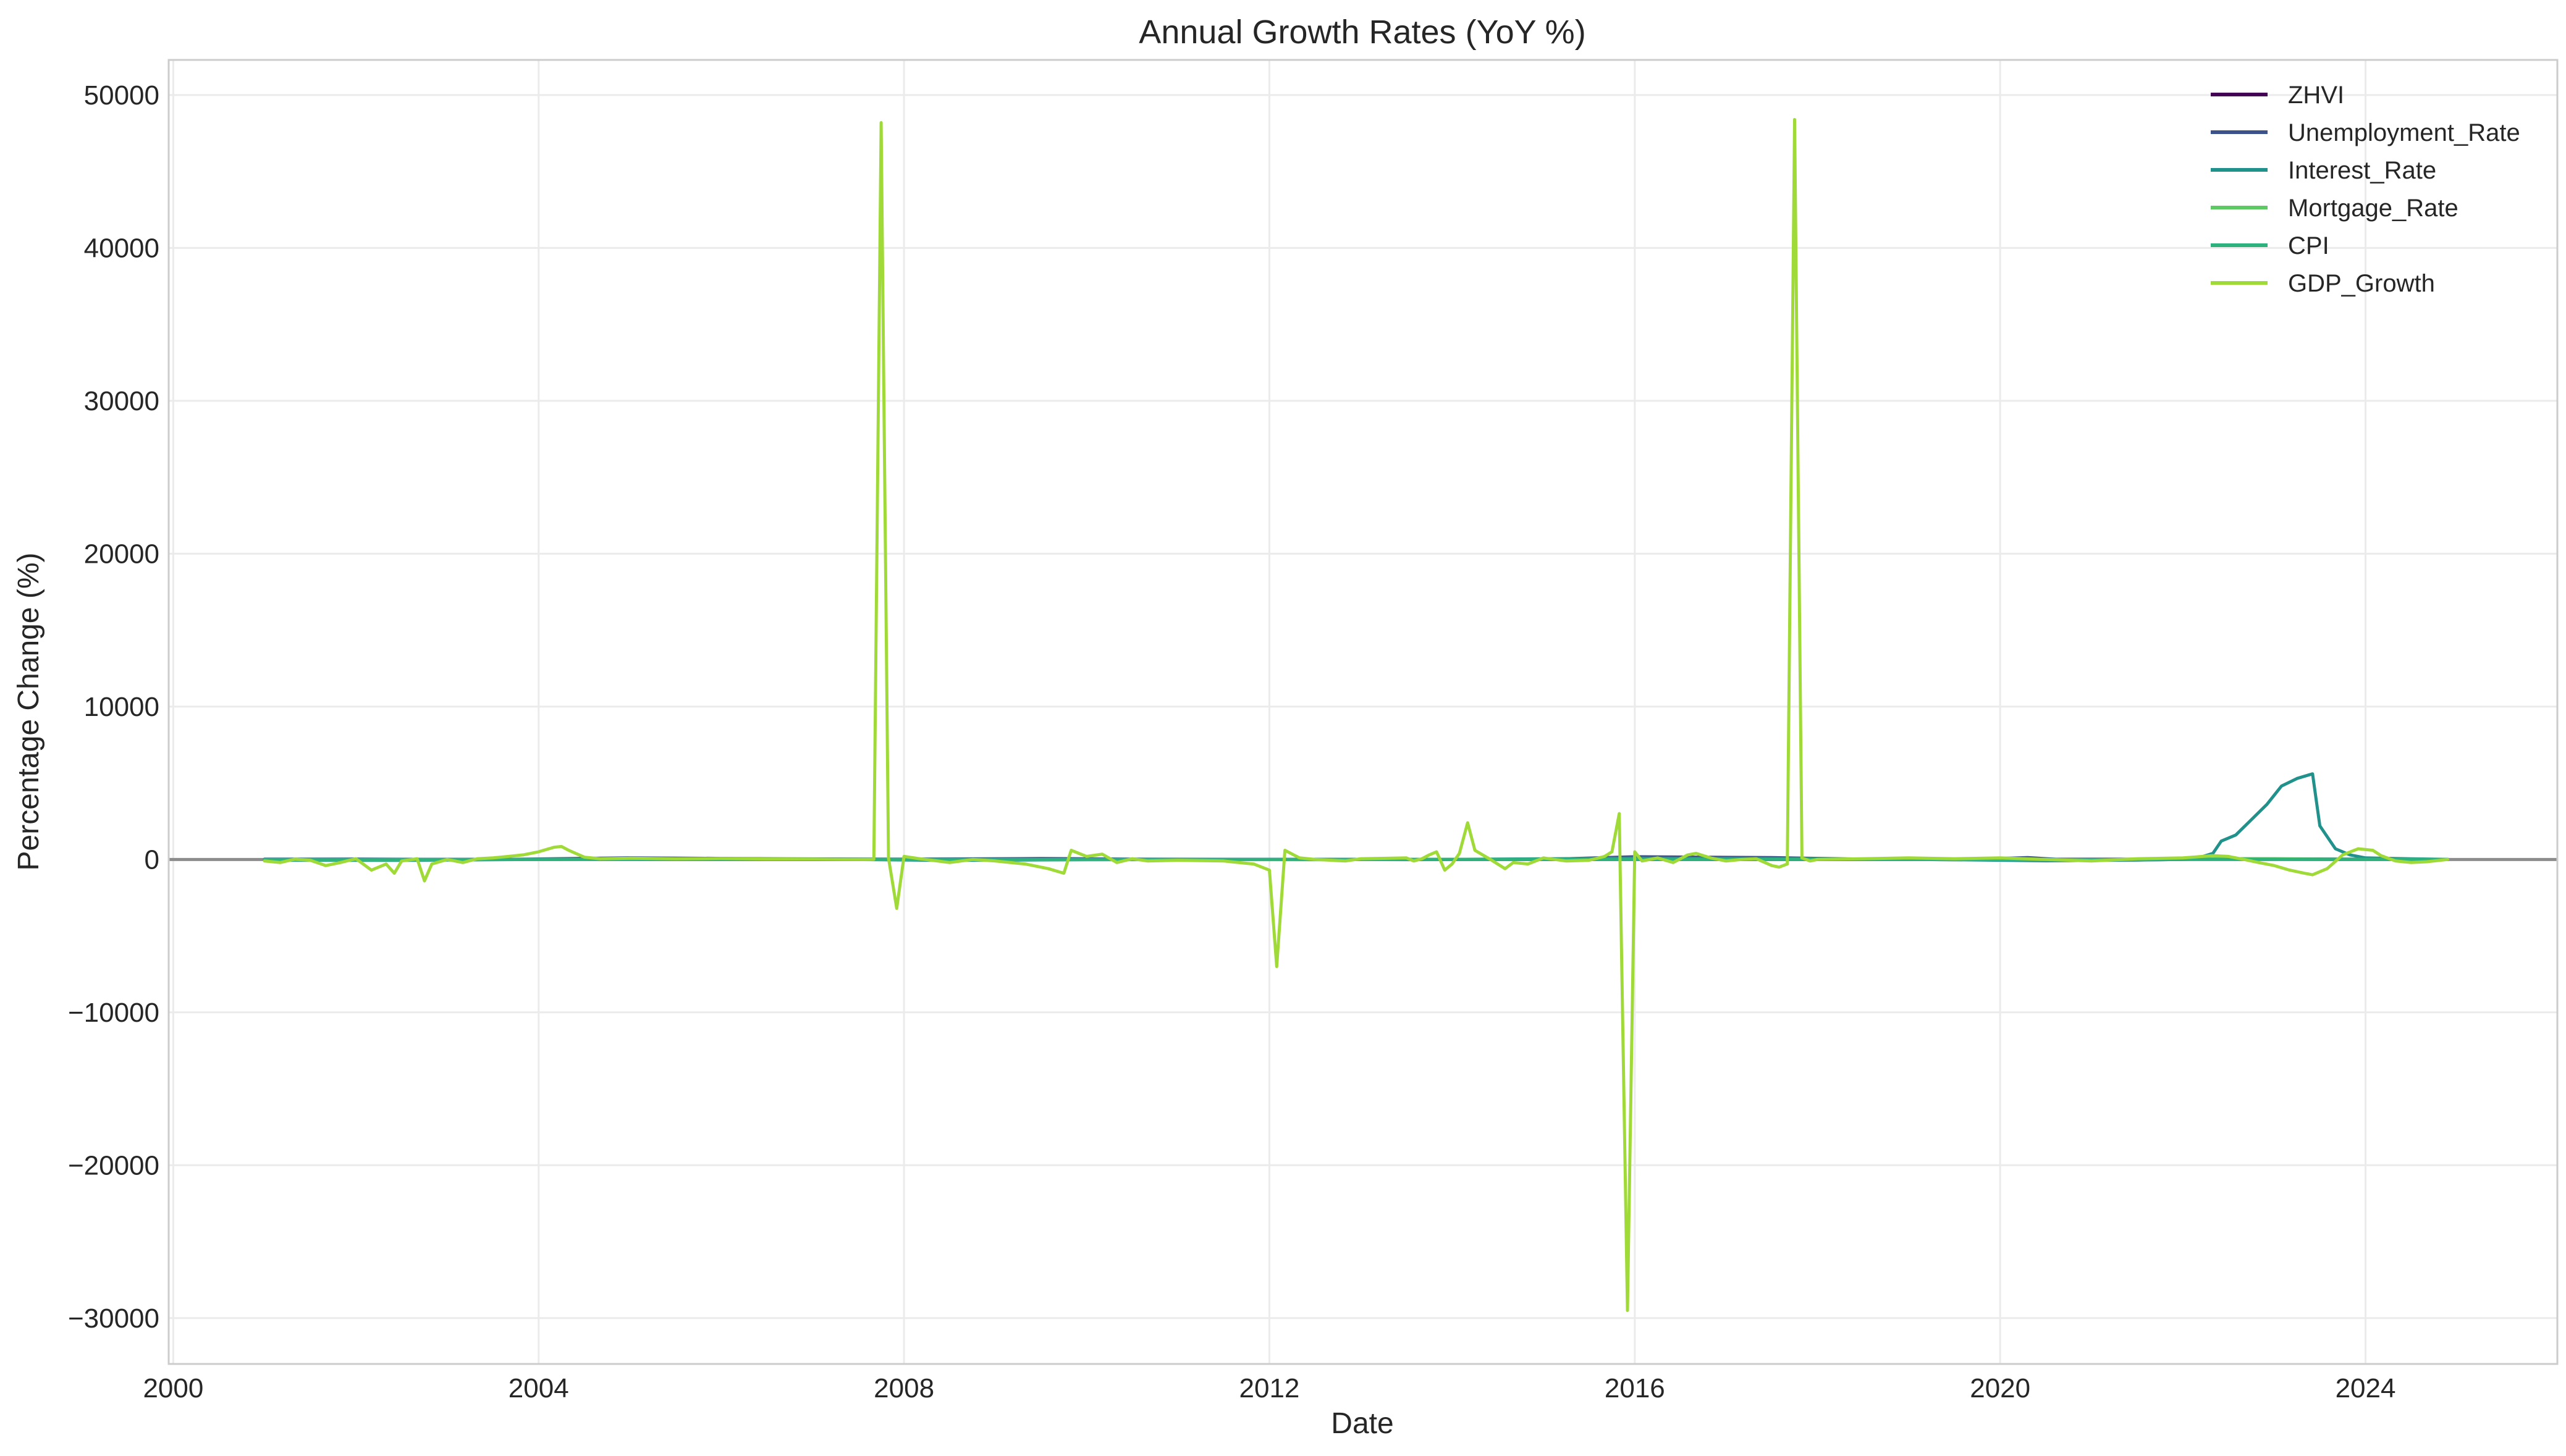  I want to click on x-tick-label: 2000, so click(173, 1388).